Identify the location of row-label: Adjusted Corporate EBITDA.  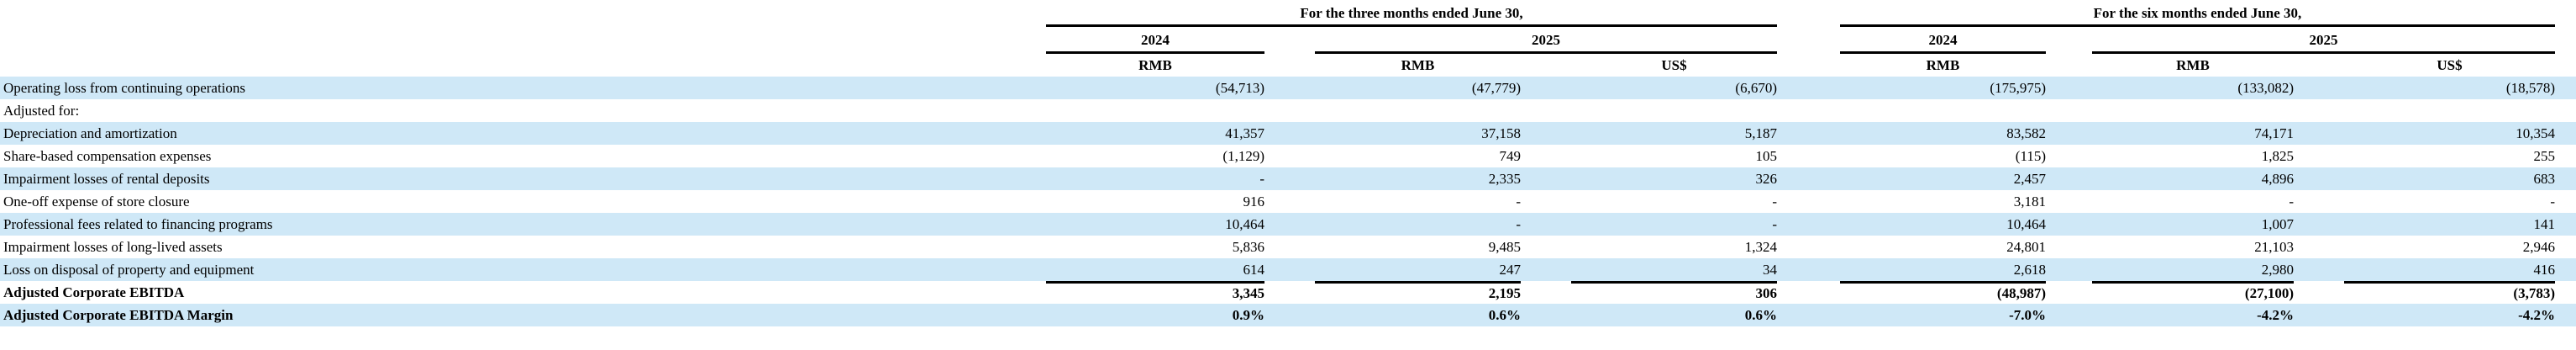
(94, 292).